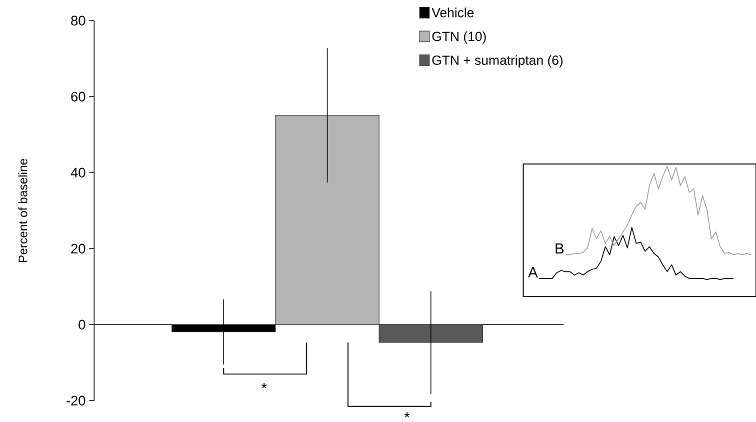 This screenshot has height=422, width=756. I want to click on y-tick-label: 80, so click(78, 21).